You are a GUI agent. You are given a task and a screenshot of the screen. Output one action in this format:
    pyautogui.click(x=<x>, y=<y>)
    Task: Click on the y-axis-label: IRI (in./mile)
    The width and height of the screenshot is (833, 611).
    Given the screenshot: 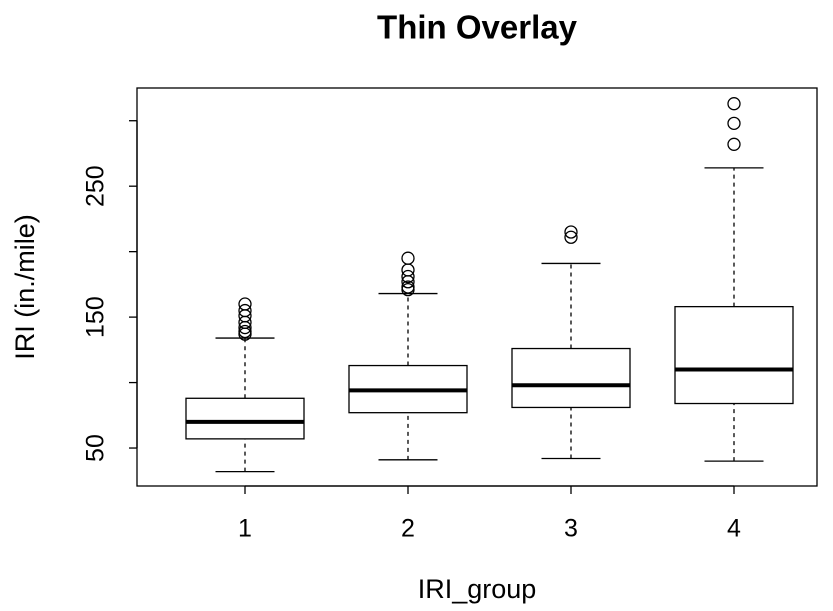 What is the action you would take?
    pyautogui.click(x=25, y=287)
    